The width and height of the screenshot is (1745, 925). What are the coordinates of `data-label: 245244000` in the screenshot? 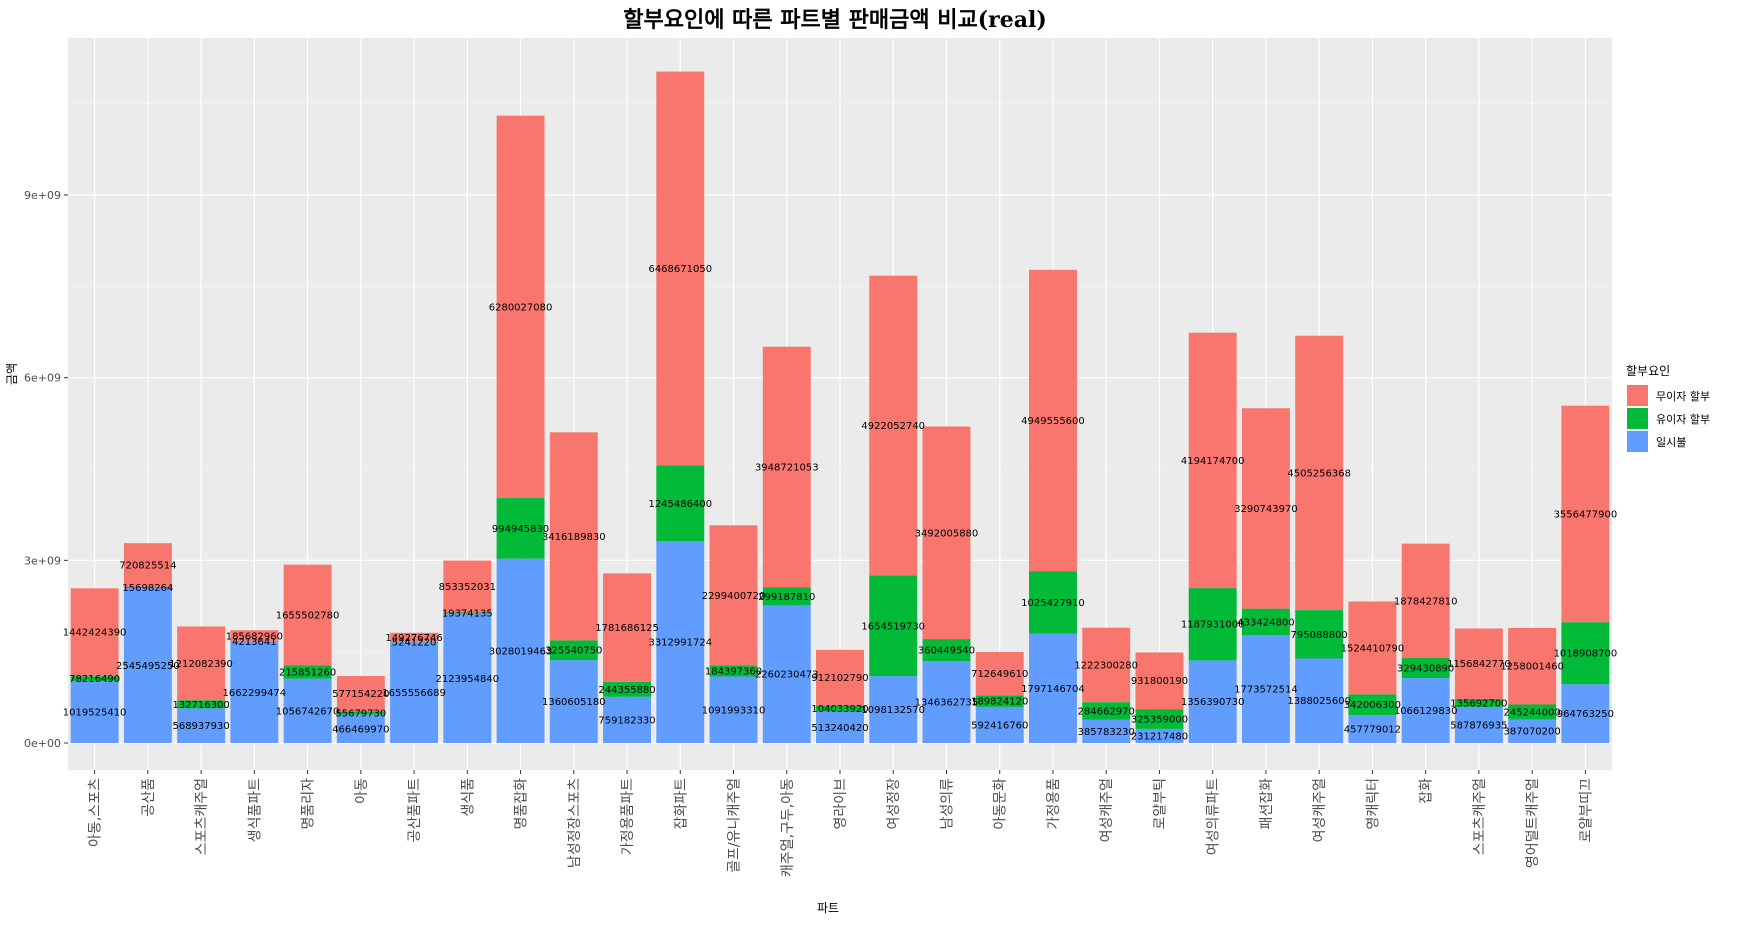 It's located at (1532, 712).